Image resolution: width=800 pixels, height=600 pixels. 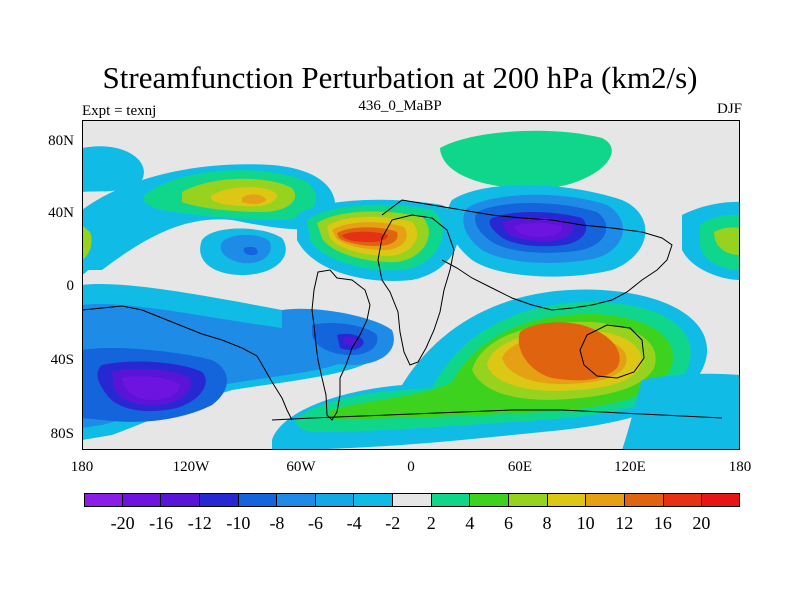 I want to click on coast-australia, so click(x=612, y=351).